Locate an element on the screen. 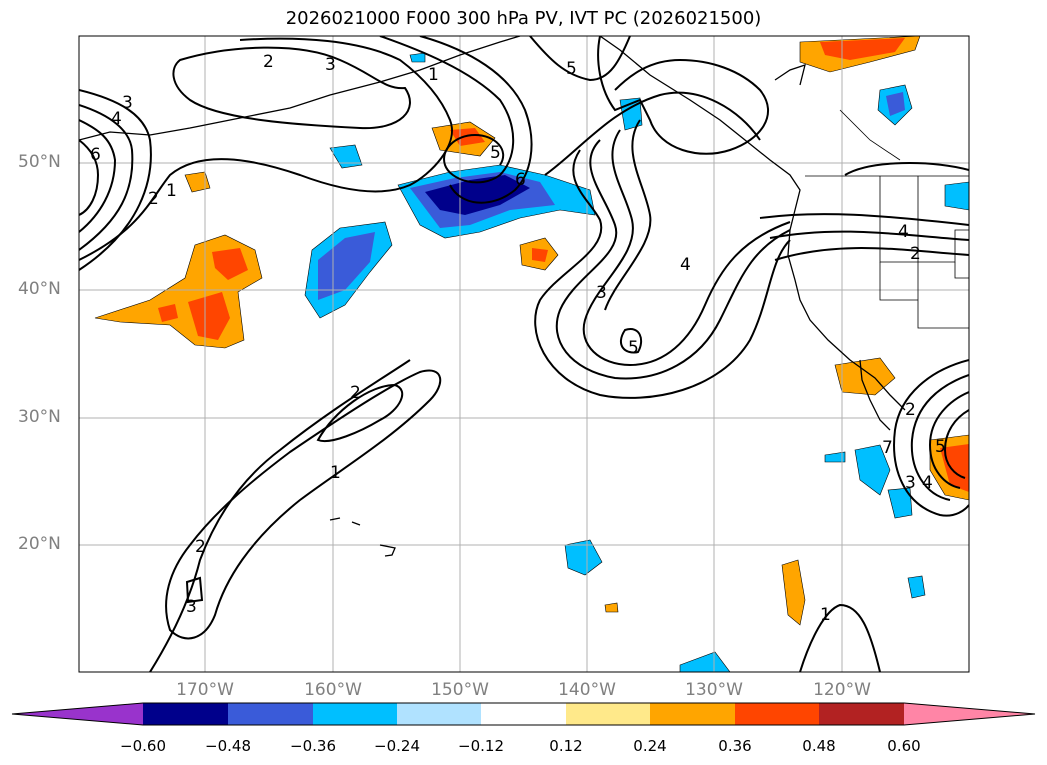 The width and height of the screenshot is (1047, 765). colorbar-tick-label: 0.36 is located at coordinates (735, 746).